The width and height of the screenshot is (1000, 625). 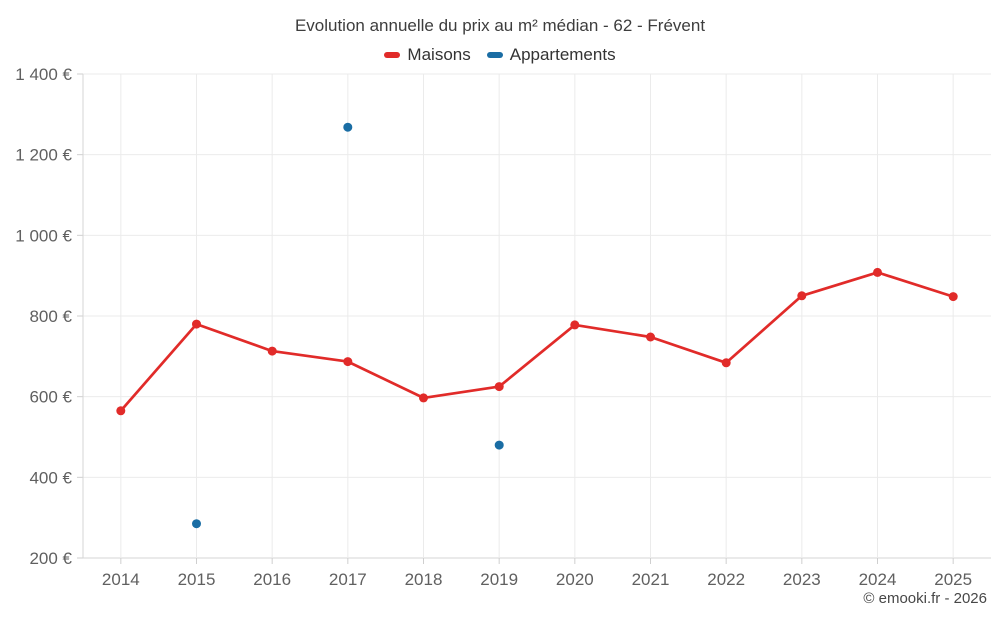 I want to click on data-point-maisons-2021, so click(x=650, y=337).